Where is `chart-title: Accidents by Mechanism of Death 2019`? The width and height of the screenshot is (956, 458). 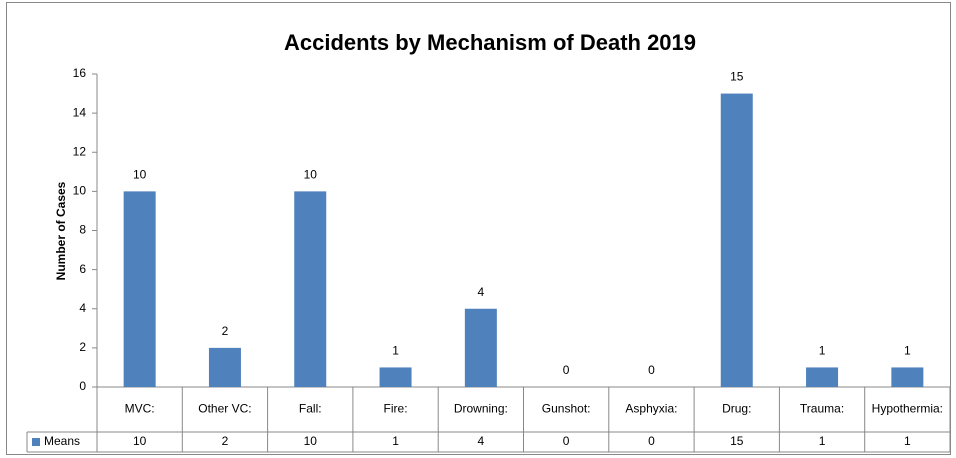
chart-title: Accidents by Mechanism of Death 2019 is located at coordinates (490, 42).